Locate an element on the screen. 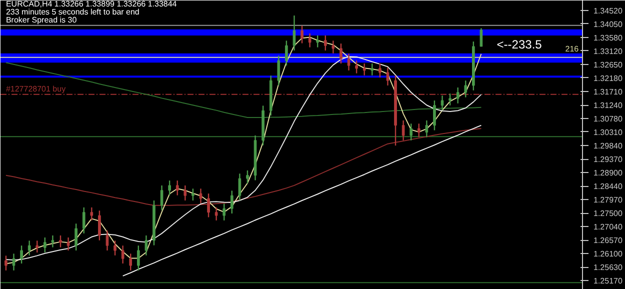 The width and height of the screenshot is (625, 289). y-tick-label: 1.27500 is located at coordinates (608, 213).